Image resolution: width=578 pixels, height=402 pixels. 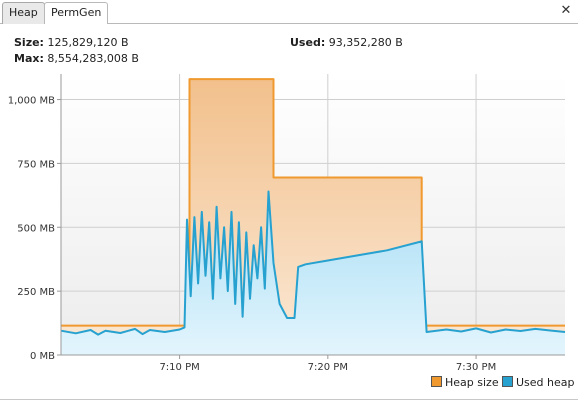 I want to click on legend-heap-size: Heap size, so click(x=465, y=383).